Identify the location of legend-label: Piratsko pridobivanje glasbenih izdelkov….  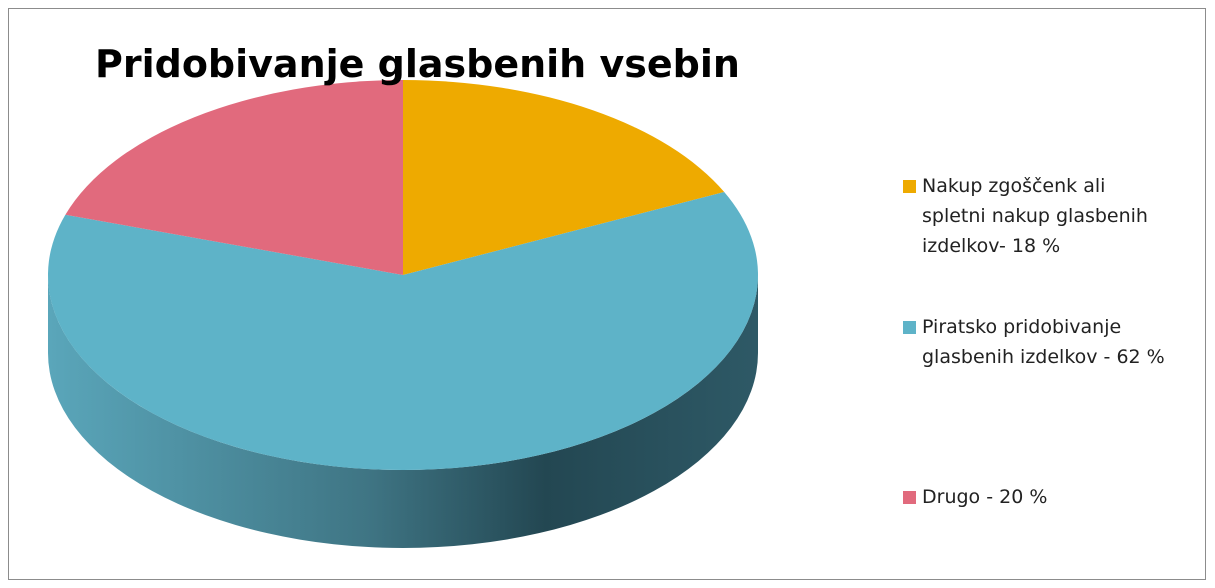
(1043, 342).